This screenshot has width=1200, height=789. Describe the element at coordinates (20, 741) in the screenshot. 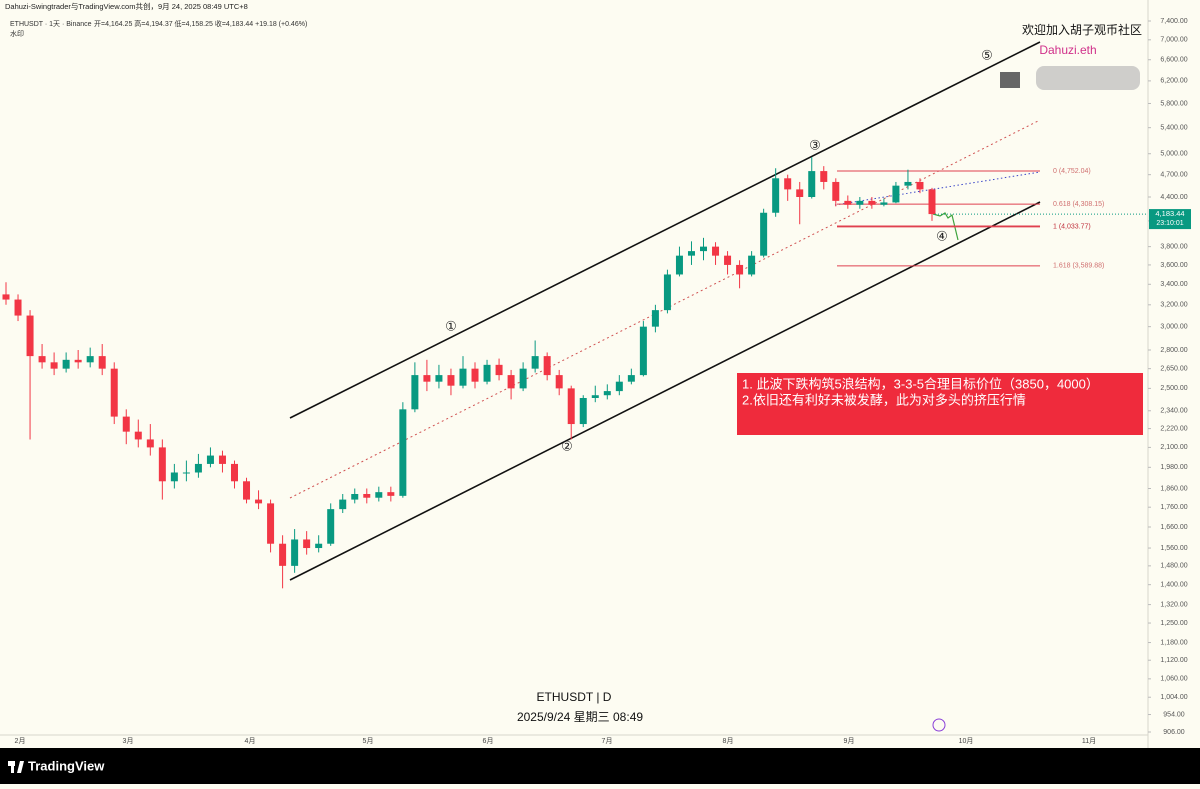

I see `x-tick-label: 2月` at that location.